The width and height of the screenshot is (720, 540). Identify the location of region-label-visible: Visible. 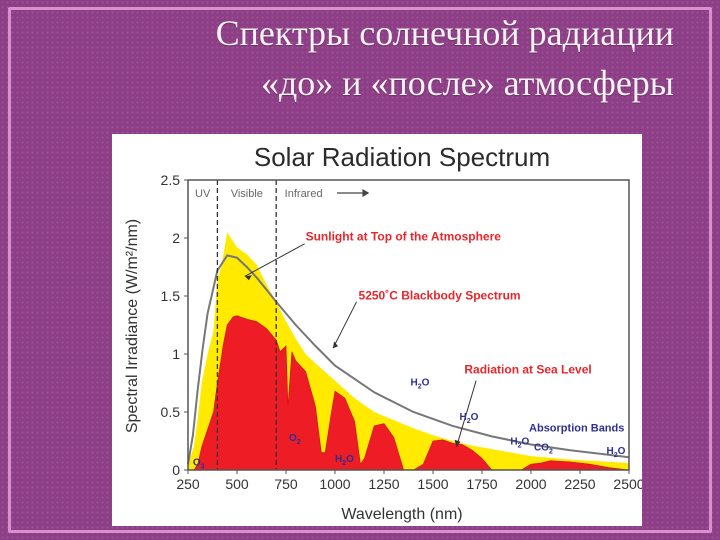
(247, 194).